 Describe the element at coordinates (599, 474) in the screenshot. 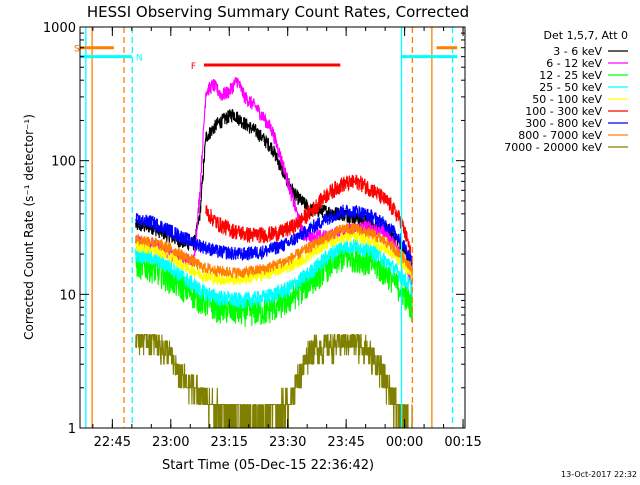

I see `footer-timestamp: 13-Oct-2017 22:32` at that location.